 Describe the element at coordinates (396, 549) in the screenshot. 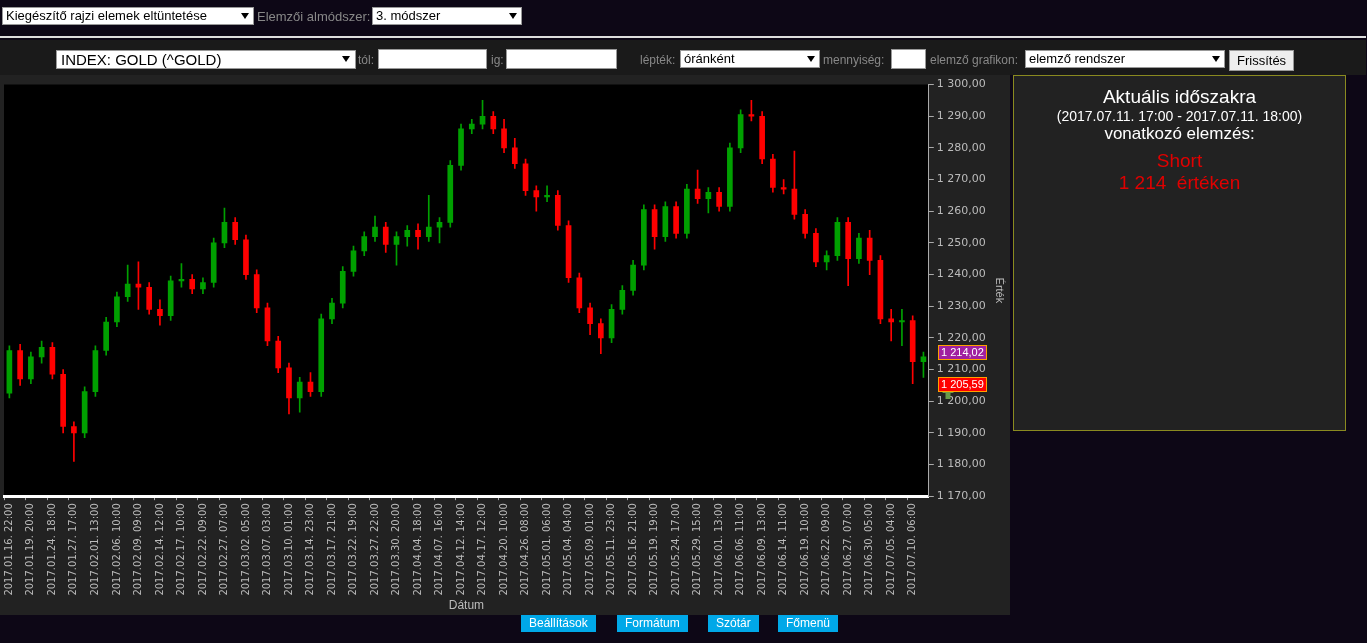

I see `x-tick-label: 2017.03.30. 20:00` at that location.